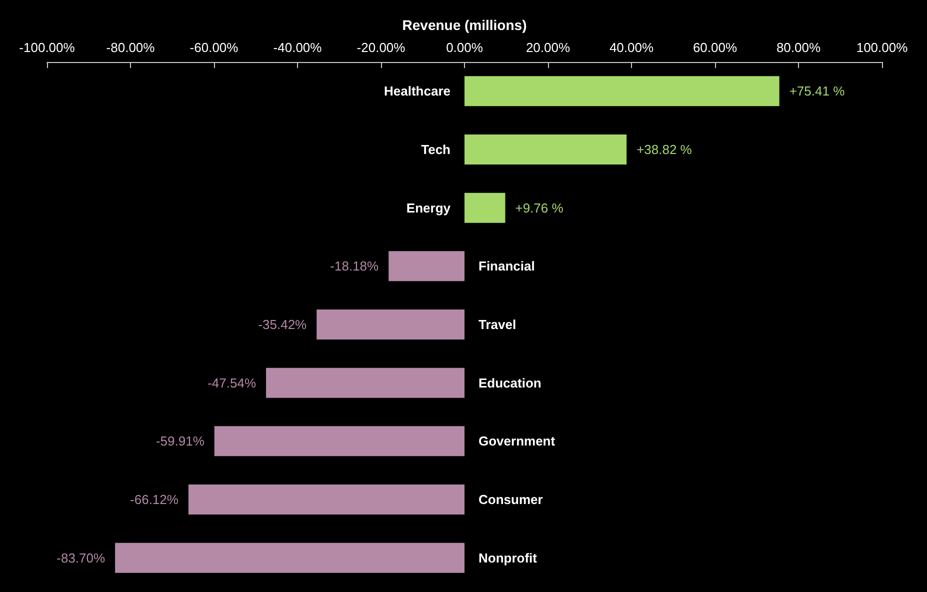  I want to click on x-tick-label: -80.00%, so click(131, 47).